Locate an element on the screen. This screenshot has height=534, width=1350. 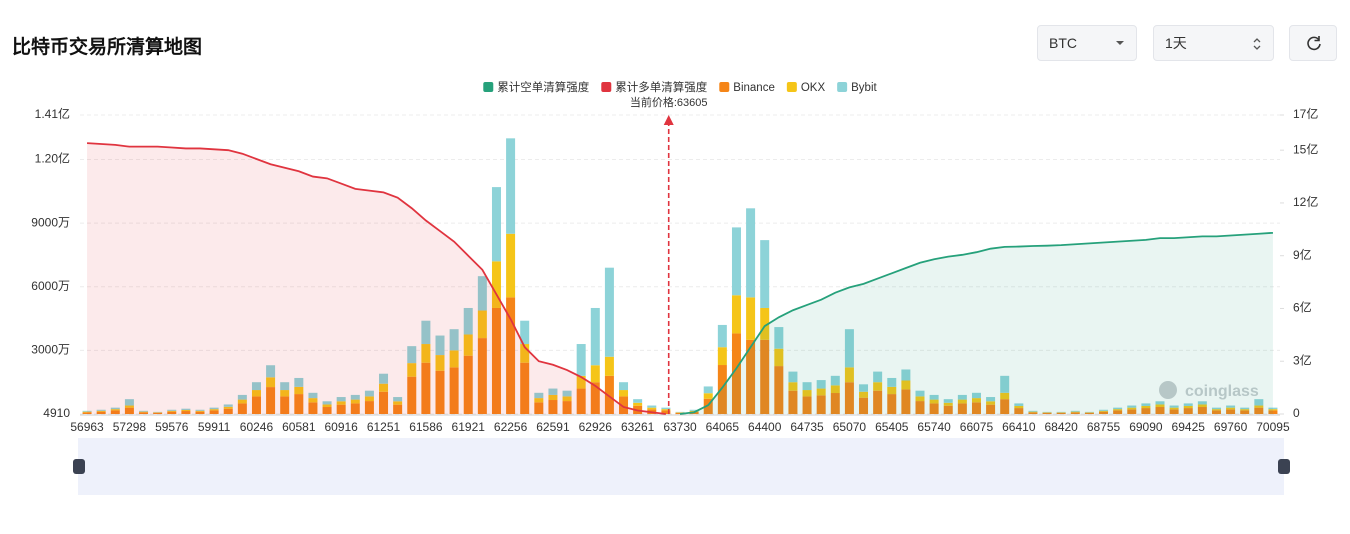
x-tick-label: 64735 is located at coordinates (807, 427).